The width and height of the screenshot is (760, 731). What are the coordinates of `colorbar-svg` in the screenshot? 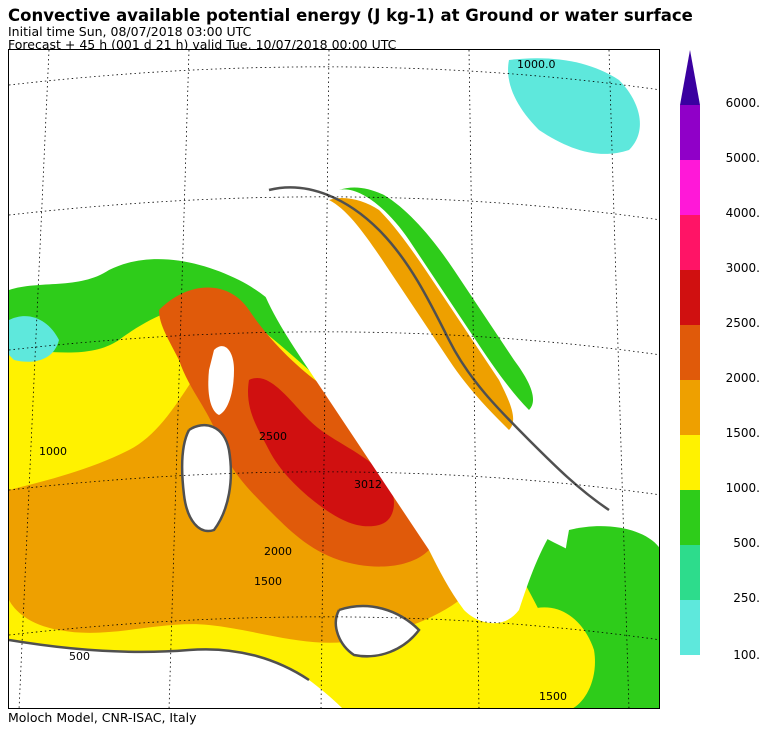 It's located at (690, 352).